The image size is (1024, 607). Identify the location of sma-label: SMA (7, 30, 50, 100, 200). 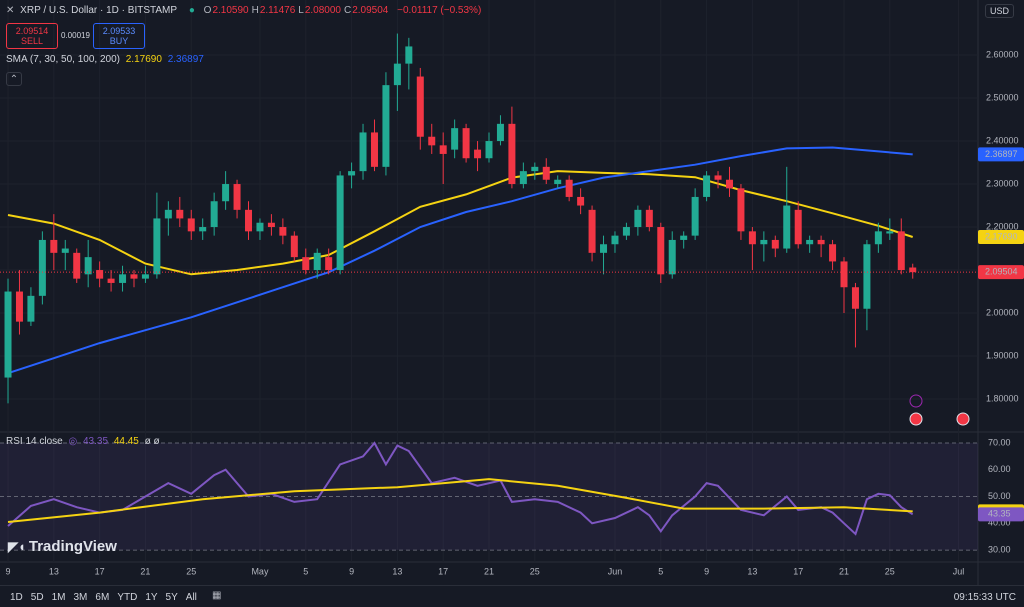
(63, 59).